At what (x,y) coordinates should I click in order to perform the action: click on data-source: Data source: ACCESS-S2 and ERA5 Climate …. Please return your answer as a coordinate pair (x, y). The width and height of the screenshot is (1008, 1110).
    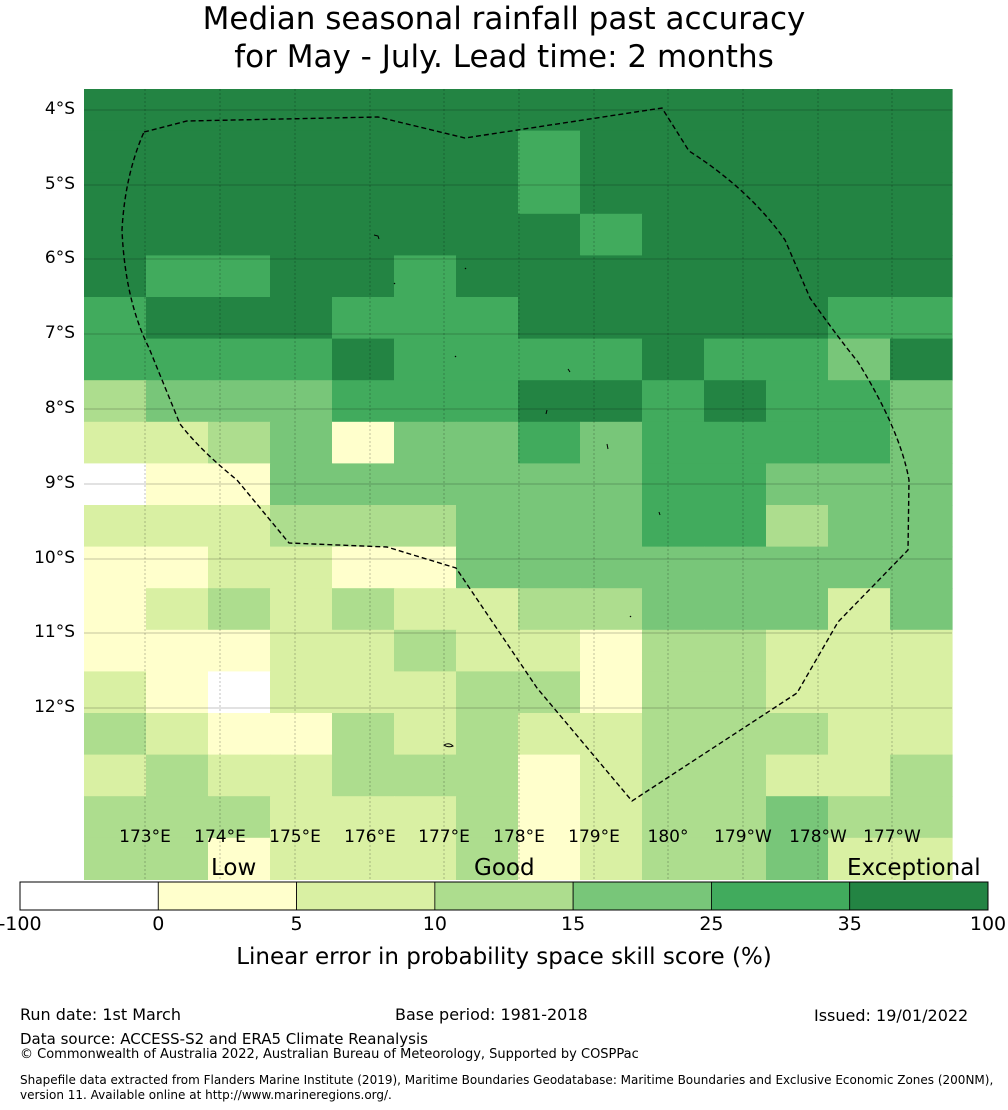
    Looking at the image, I should click on (224, 1039).